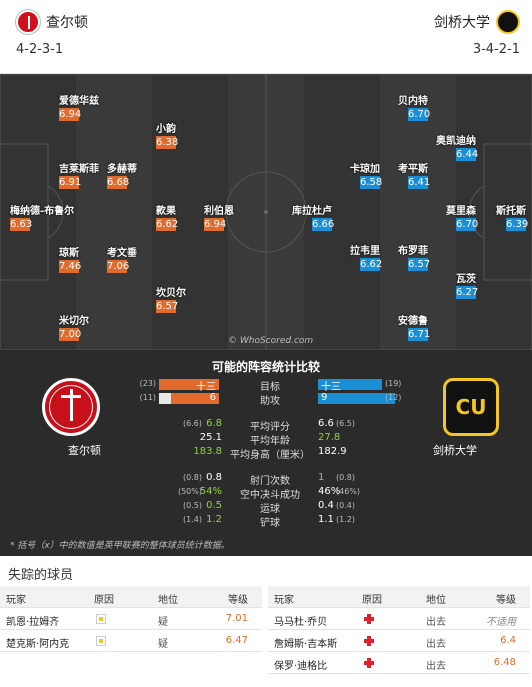 Image resolution: width=532 pixels, height=687 pixels. Describe the element at coordinates (414, 326) in the screenshot. I see `away-player: 安德鲁 6.71` at that location.